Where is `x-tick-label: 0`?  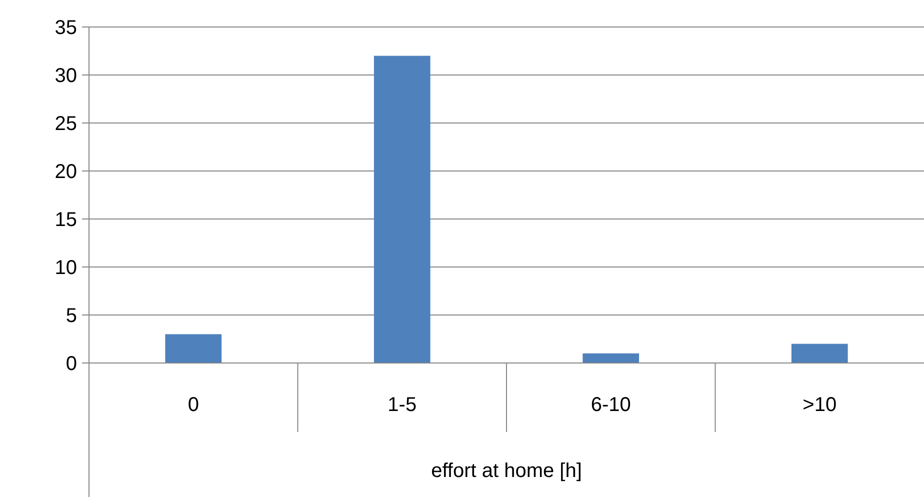 x-tick-label: 0 is located at coordinates (193, 405).